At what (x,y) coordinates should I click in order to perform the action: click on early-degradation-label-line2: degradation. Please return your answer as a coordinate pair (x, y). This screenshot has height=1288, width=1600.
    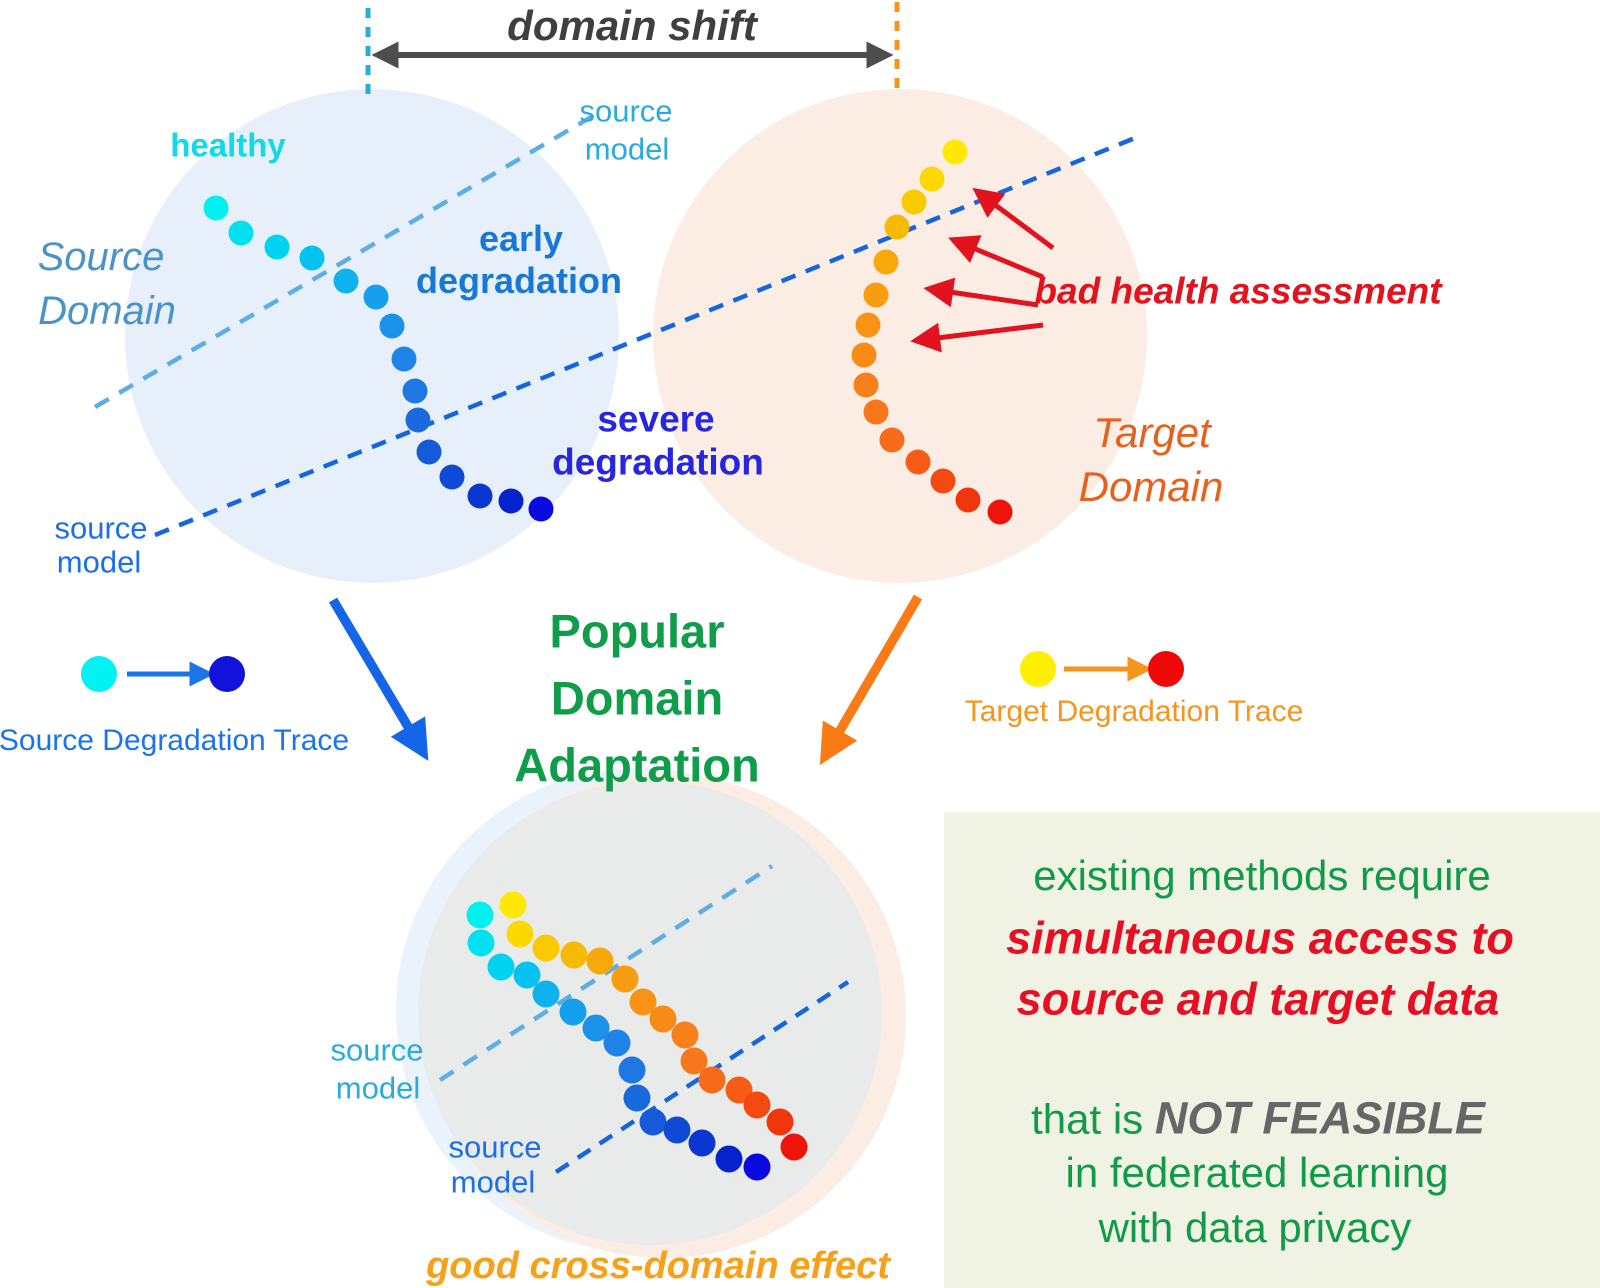
    Looking at the image, I should click on (519, 280).